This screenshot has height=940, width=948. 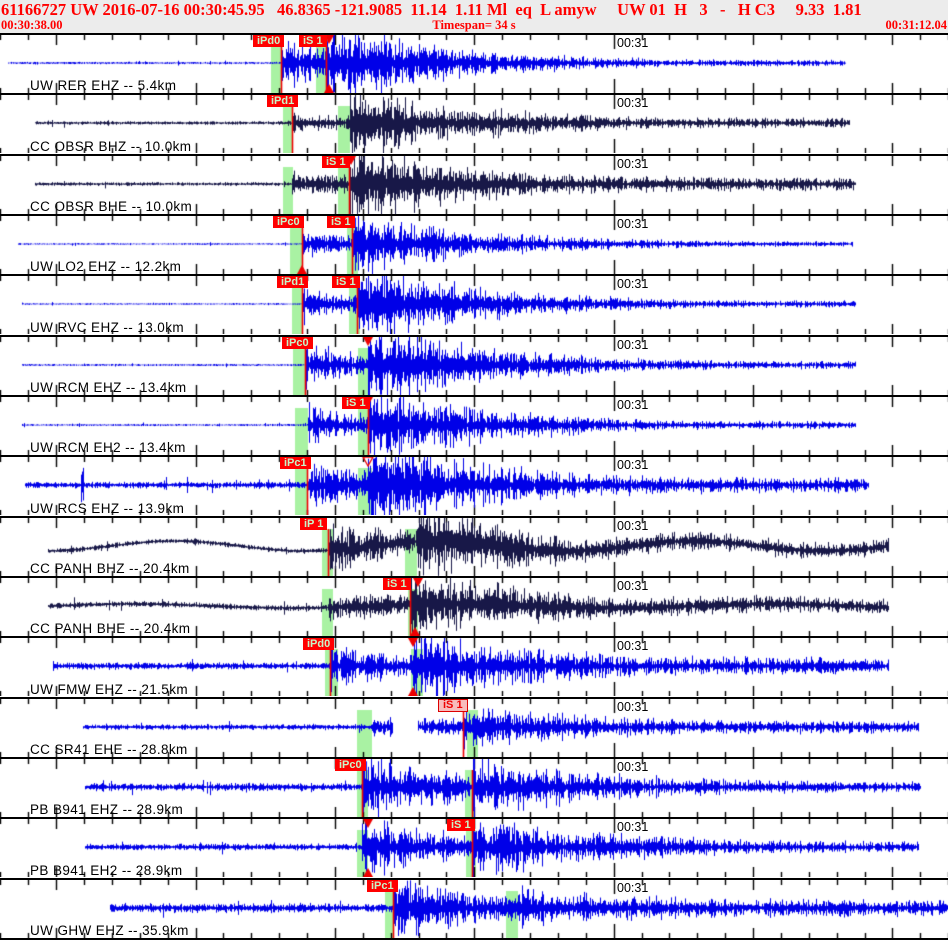 I want to click on station-channel-label: PB B941 EH2 -- 28.9km, so click(x=106, y=870).